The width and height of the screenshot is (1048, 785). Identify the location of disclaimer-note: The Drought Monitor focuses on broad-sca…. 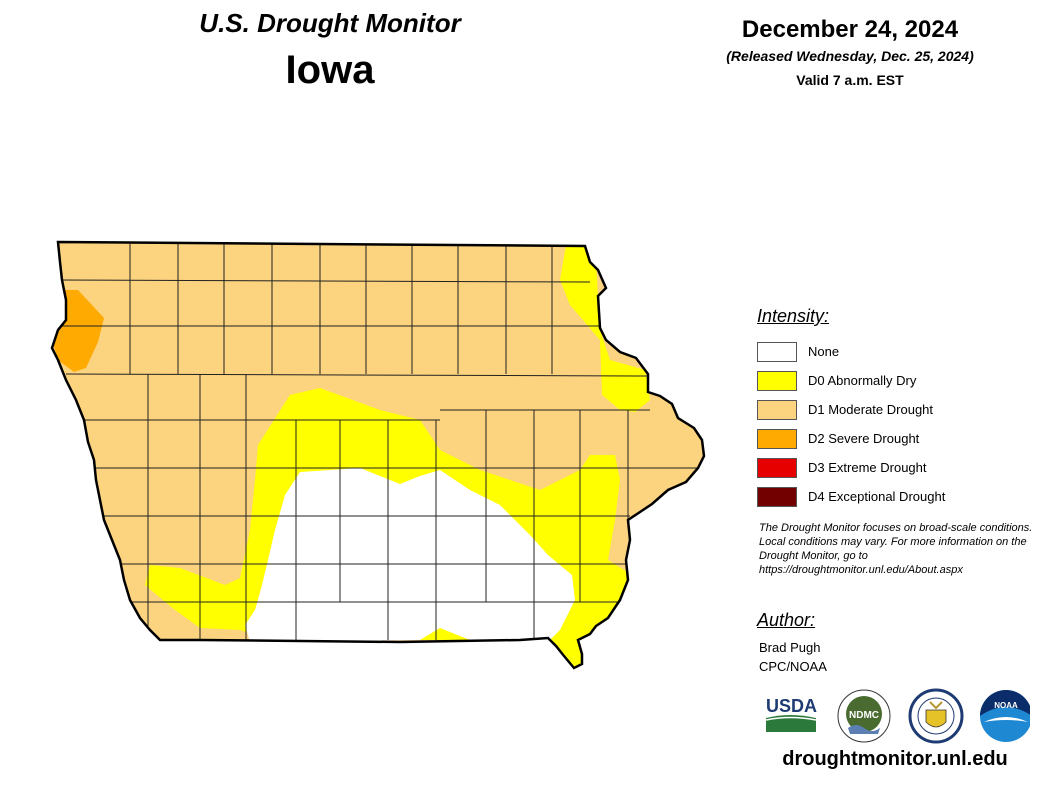
(896, 549).